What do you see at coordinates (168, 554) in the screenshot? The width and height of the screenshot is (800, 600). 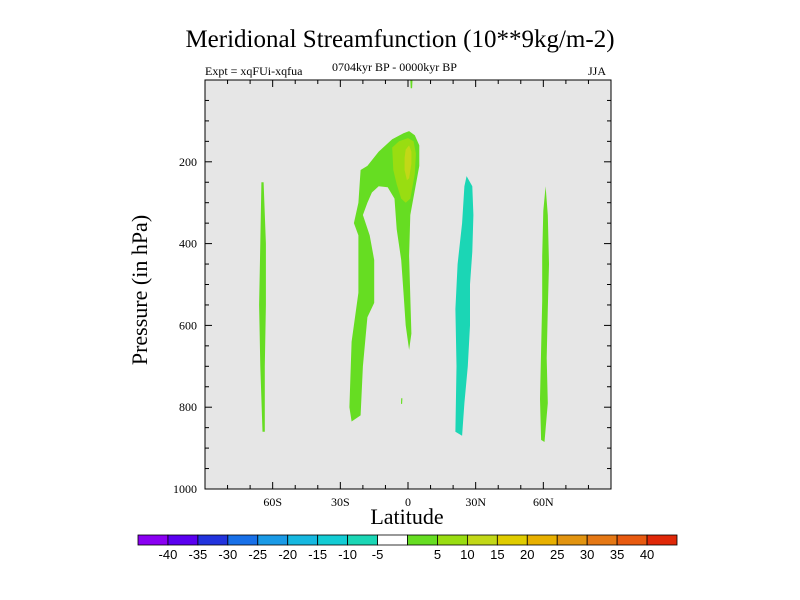 I see `colorbar-label: -40` at bounding box center [168, 554].